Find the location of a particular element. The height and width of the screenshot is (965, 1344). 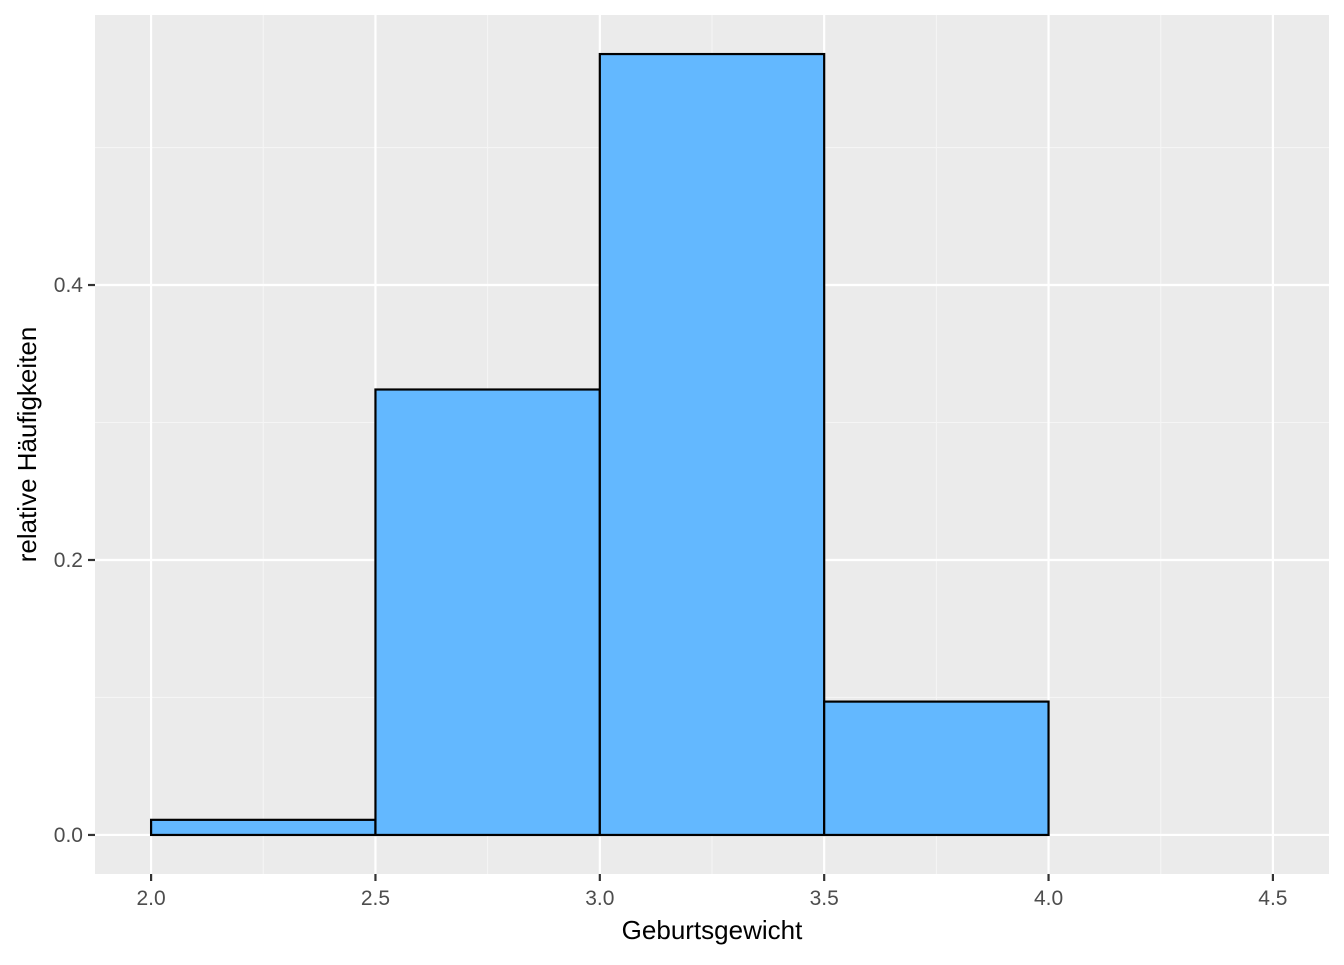

x-tick-label: 3.0 is located at coordinates (599, 898).